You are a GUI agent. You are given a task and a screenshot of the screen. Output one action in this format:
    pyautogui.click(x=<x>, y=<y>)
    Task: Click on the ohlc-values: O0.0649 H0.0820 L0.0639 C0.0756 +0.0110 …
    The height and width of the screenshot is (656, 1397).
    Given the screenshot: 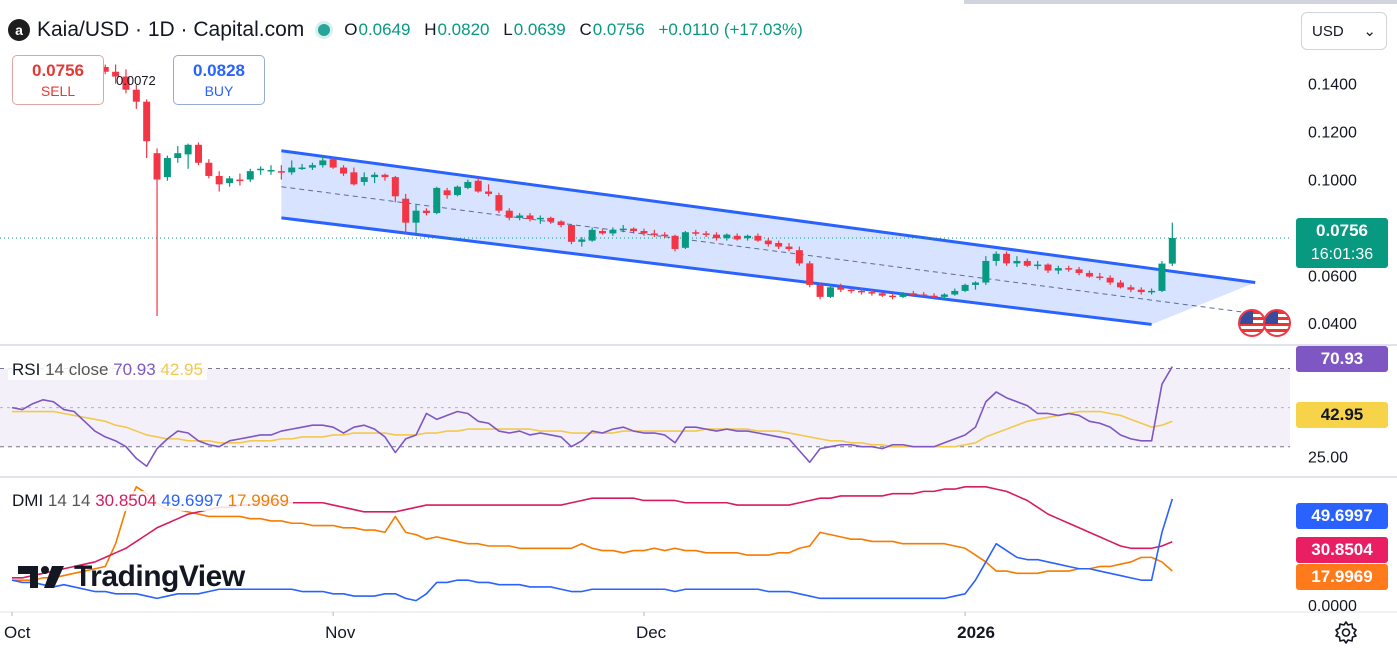 What is the action you would take?
    pyautogui.click(x=573, y=29)
    